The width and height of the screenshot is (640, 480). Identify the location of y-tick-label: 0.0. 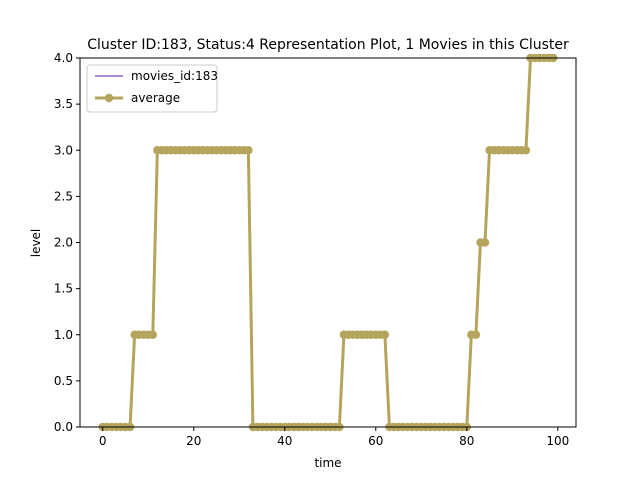
(63, 427).